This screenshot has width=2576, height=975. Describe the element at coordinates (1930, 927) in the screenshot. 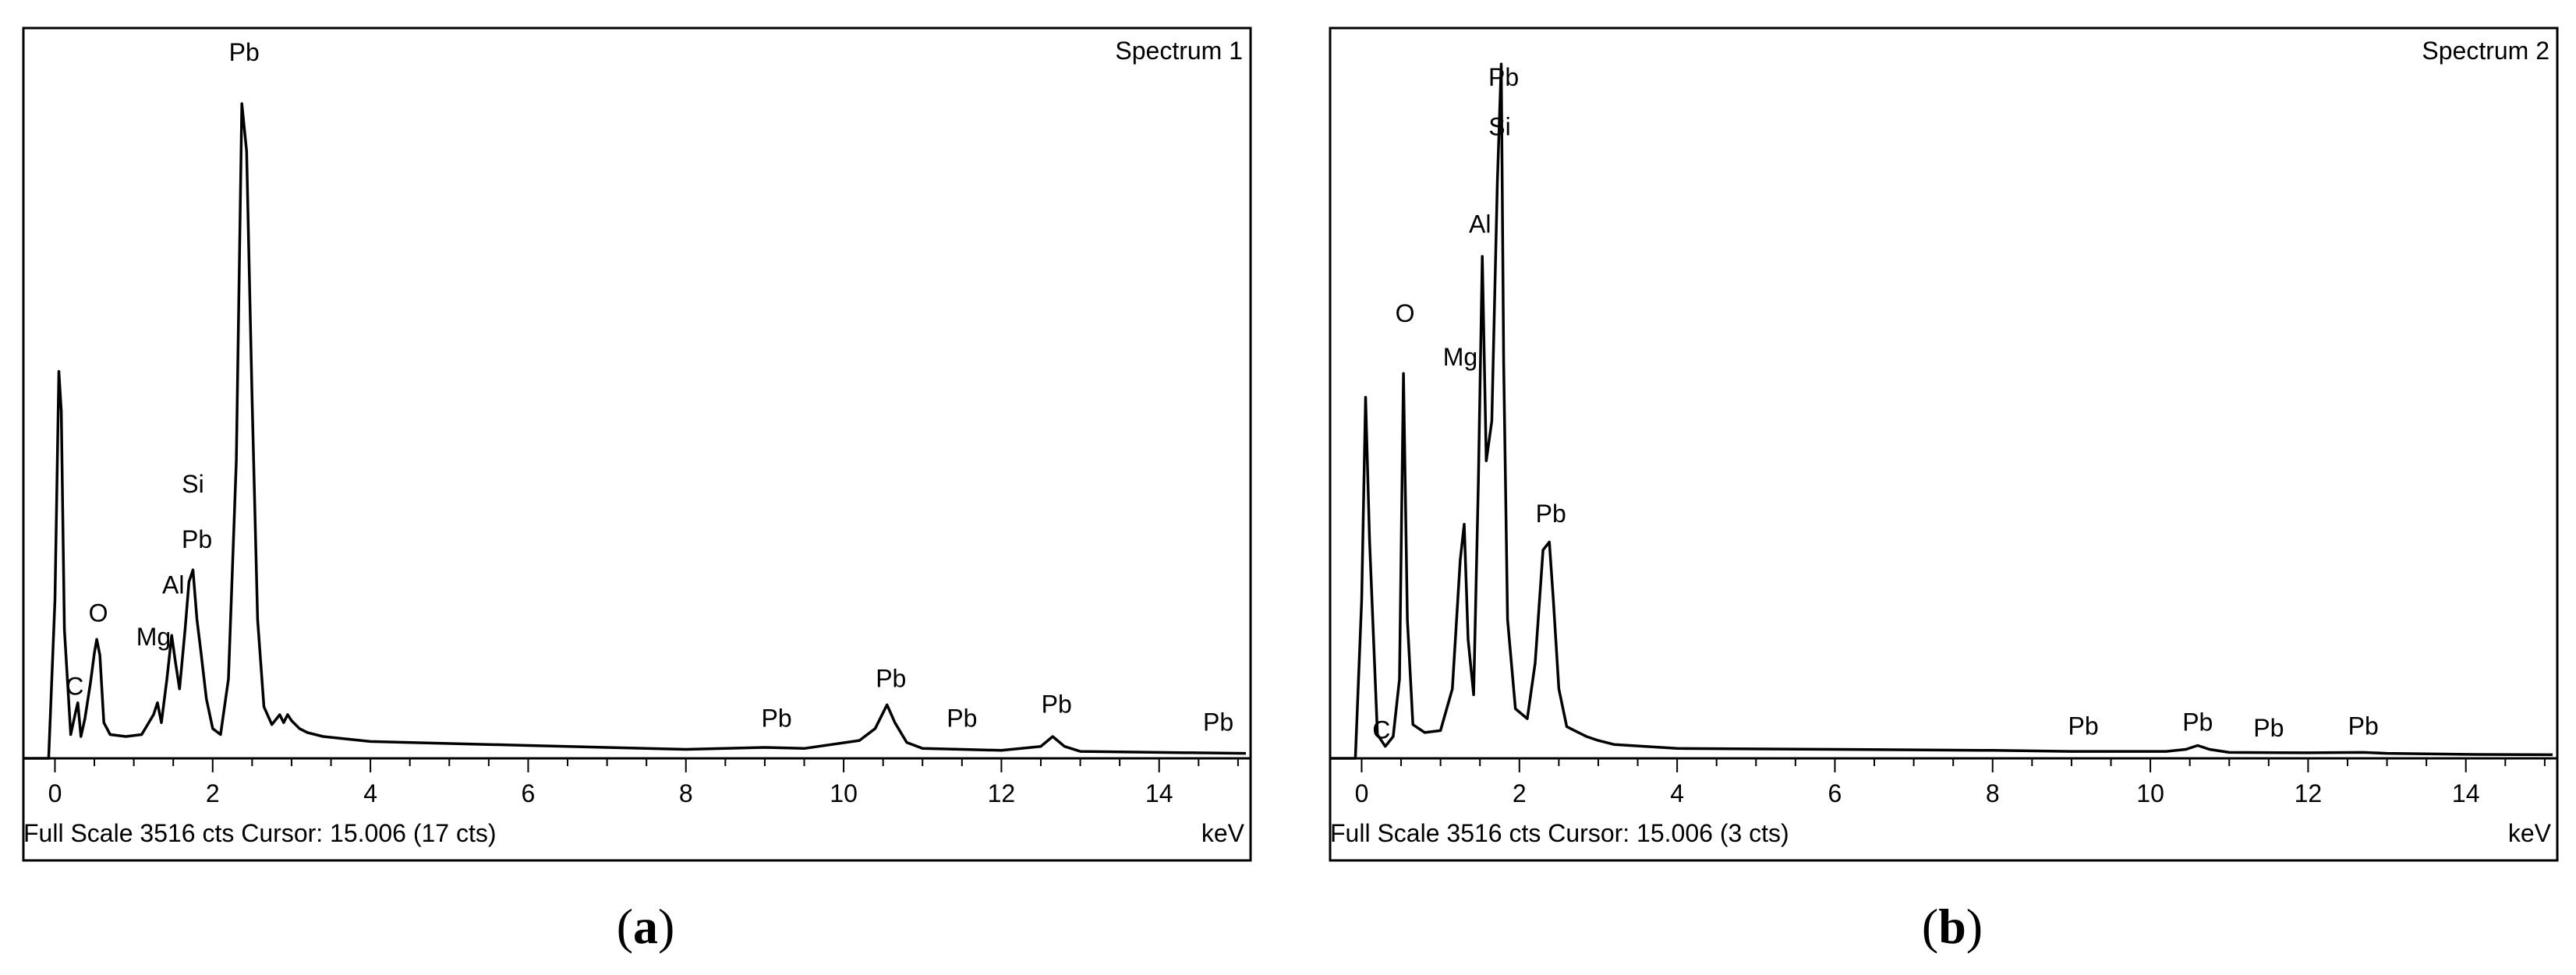

I see `caption-b-open: (` at that location.